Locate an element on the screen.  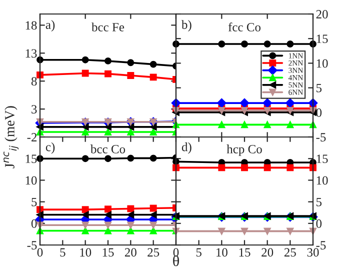
text: fcc Co is located at coordinates (244, 27).